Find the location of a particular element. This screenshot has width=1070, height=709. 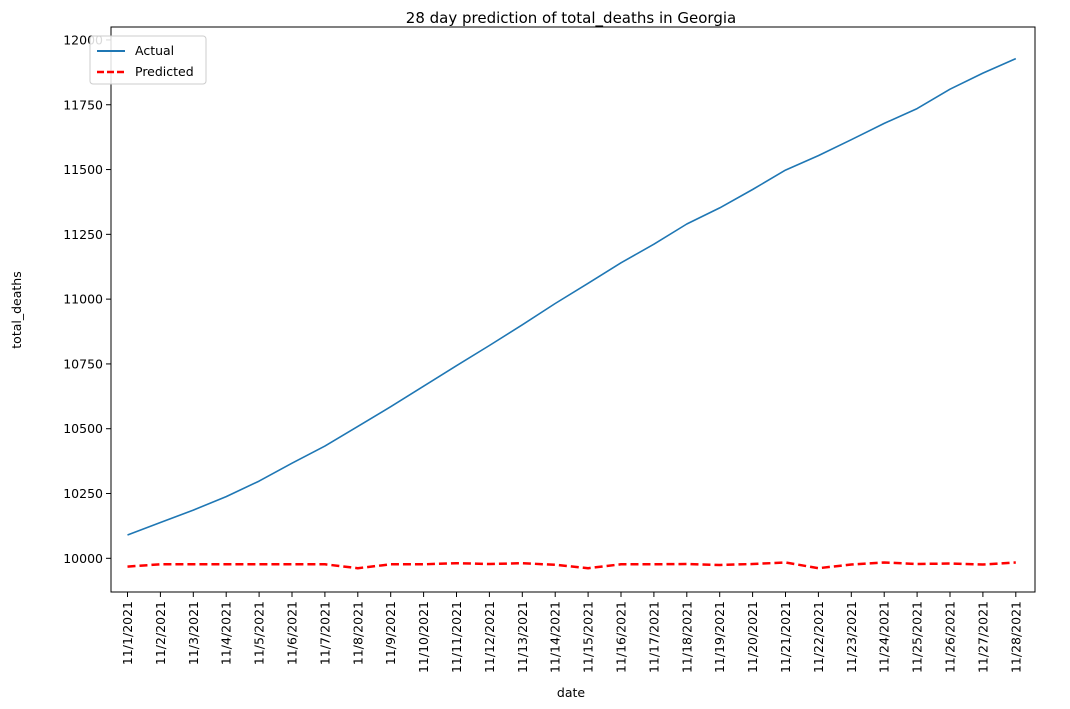

x-tick-label: 11/5/2021 is located at coordinates (259, 633).